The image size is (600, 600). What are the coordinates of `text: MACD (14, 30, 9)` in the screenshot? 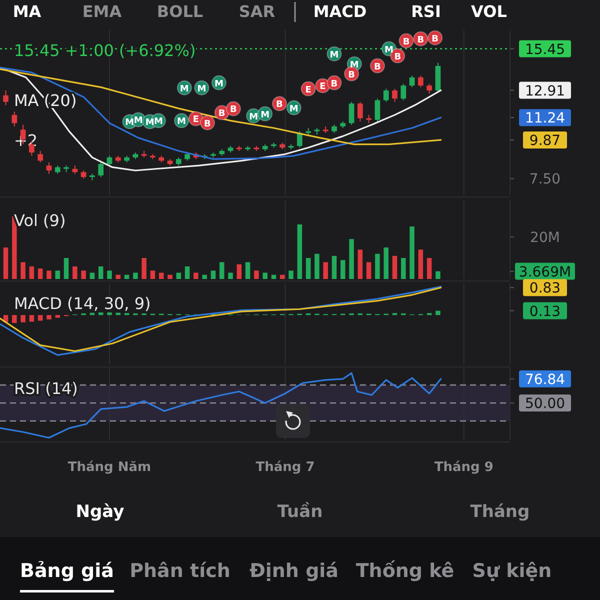 It's located at (82, 303).